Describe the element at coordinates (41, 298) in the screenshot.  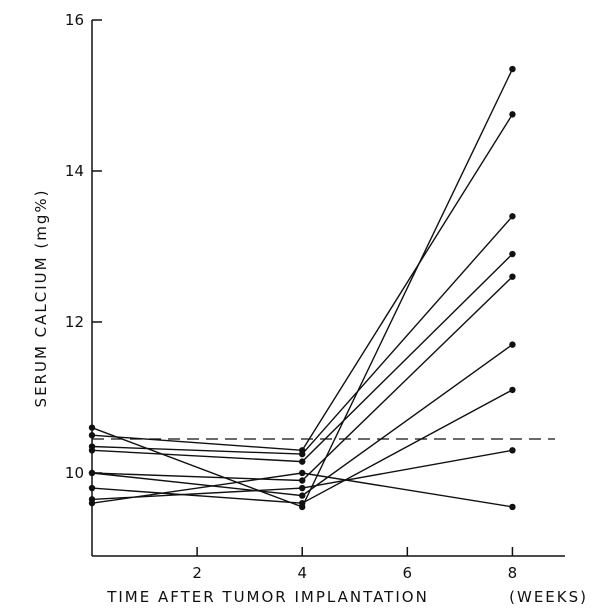
I see `y-axis-title: SERUM CALCIUM (mg%)` at that location.